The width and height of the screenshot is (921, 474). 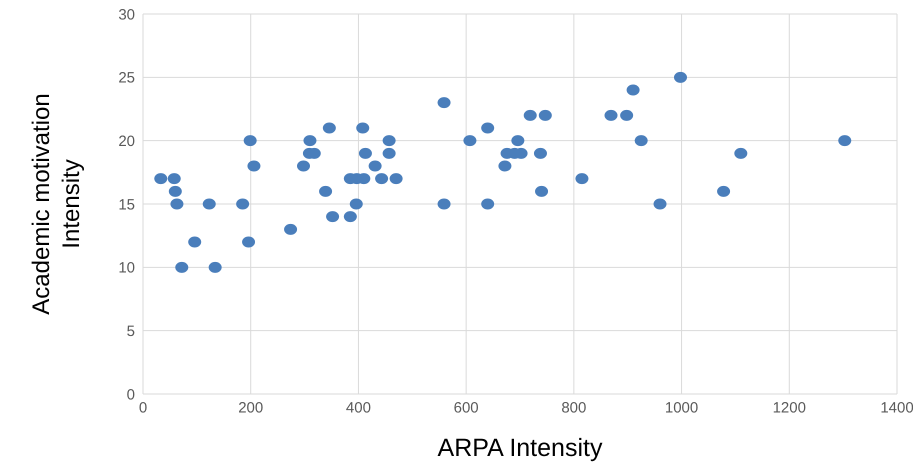 What do you see at coordinates (126, 15) in the screenshot?
I see `y-tick-label: 30` at bounding box center [126, 15].